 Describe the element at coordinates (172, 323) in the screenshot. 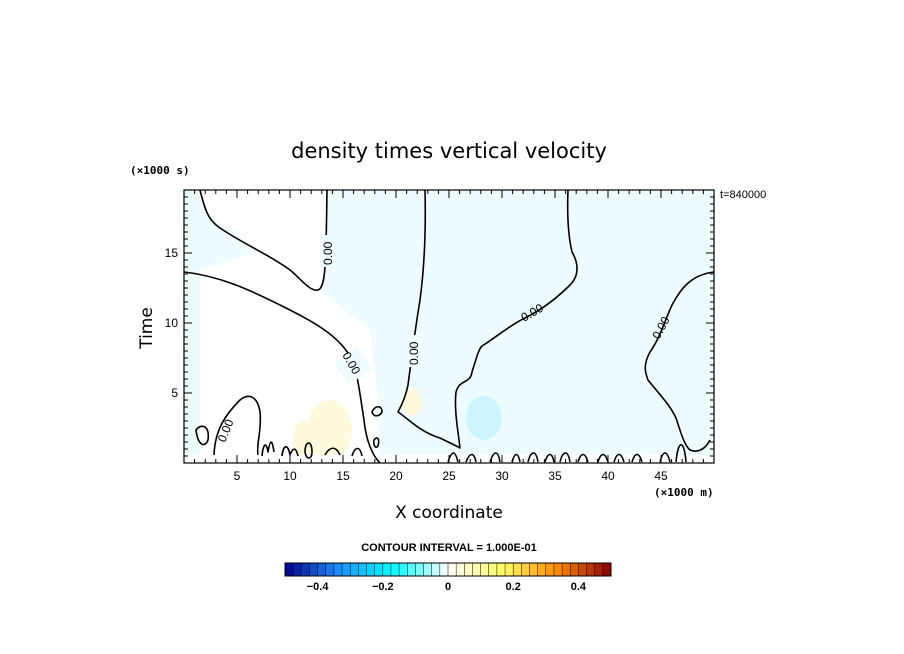

I see `y-tick-label: 10` at that location.